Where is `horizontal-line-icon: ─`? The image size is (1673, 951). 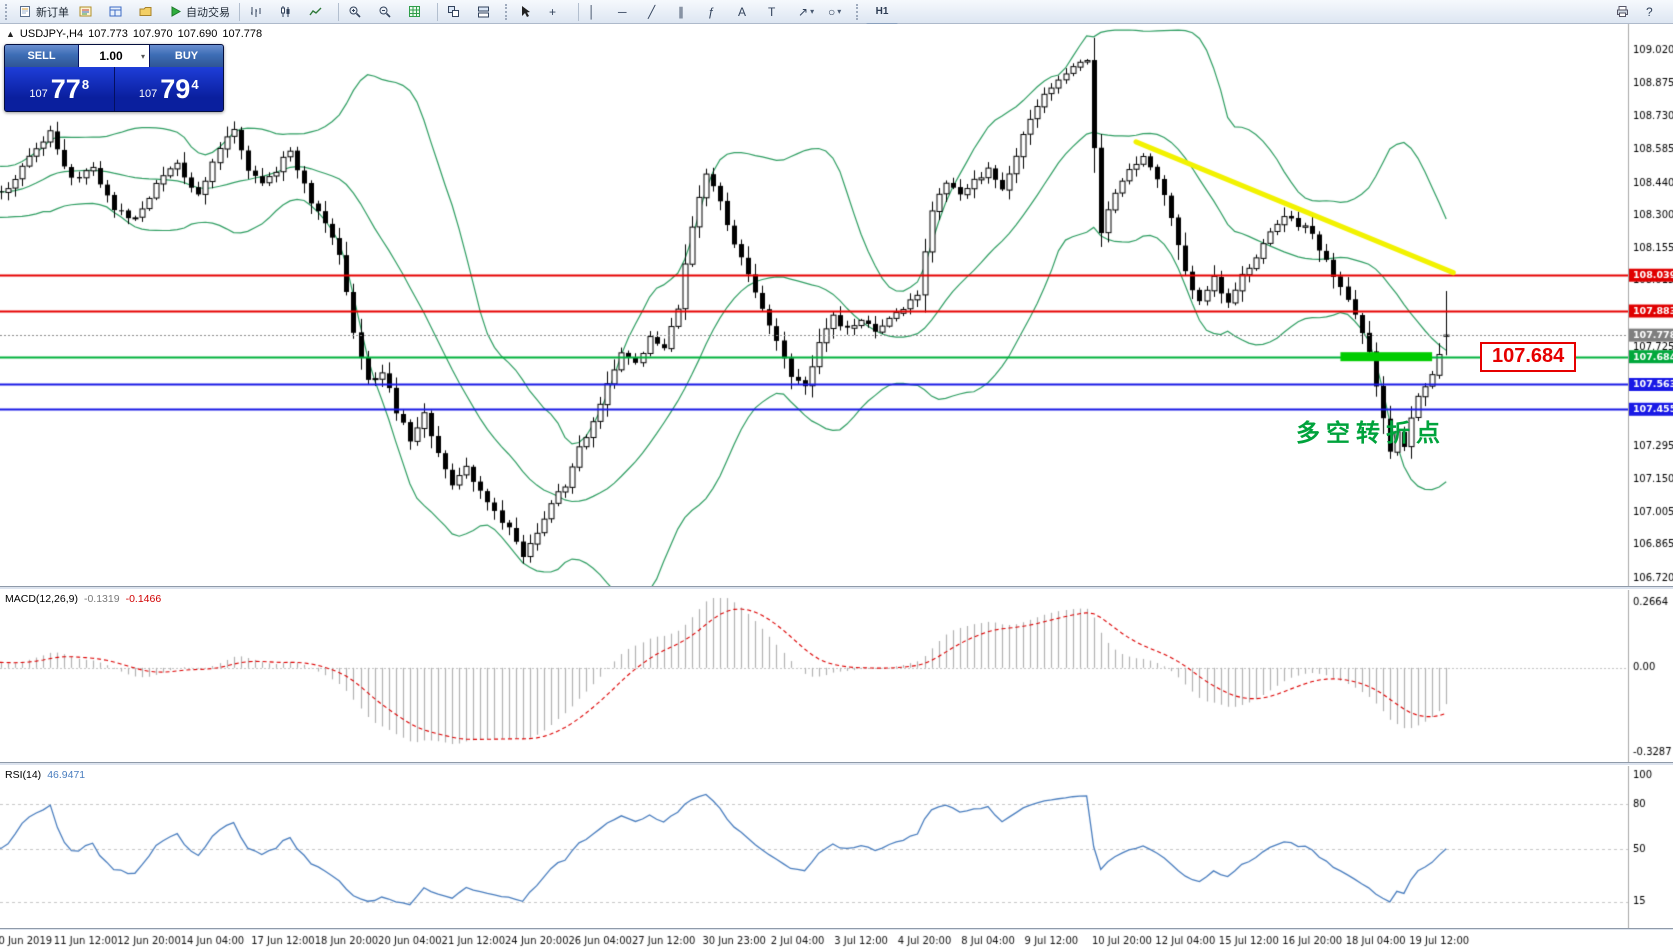 horizontal-line-icon: ─ is located at coordinates (622, 11).